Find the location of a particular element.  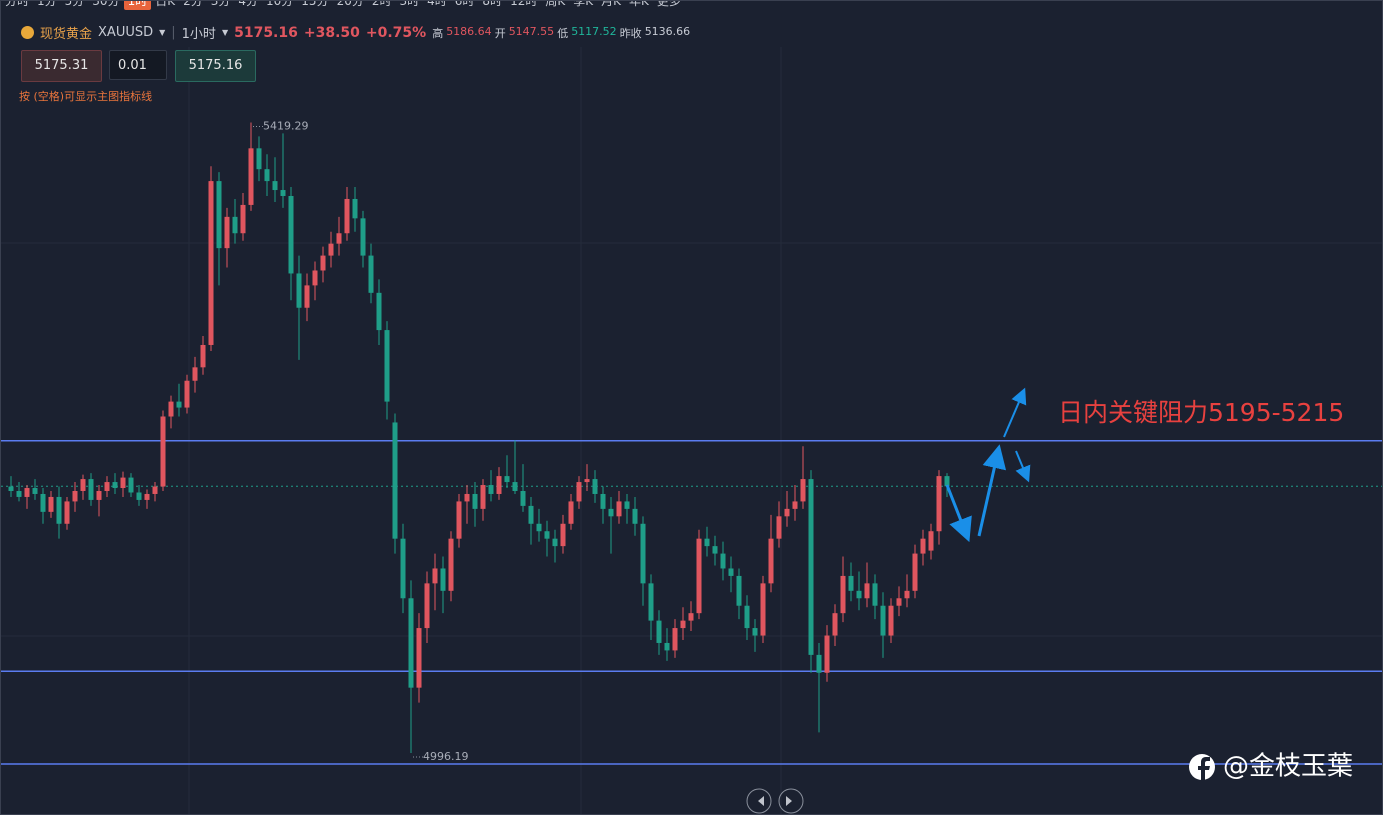

sep: | is located at coordinates (173, 32).